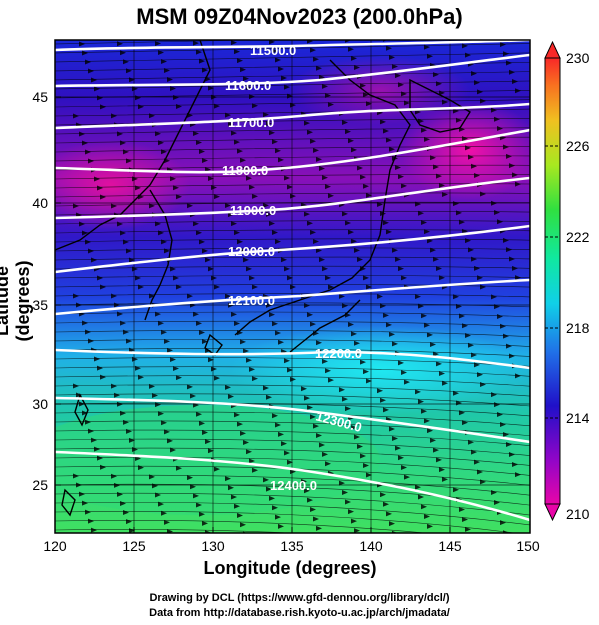  Describe the element at coordinates (291, 546) in the screenshot. I see `x-tick-labels: 120 125 130 135 140 145 150` at that location.